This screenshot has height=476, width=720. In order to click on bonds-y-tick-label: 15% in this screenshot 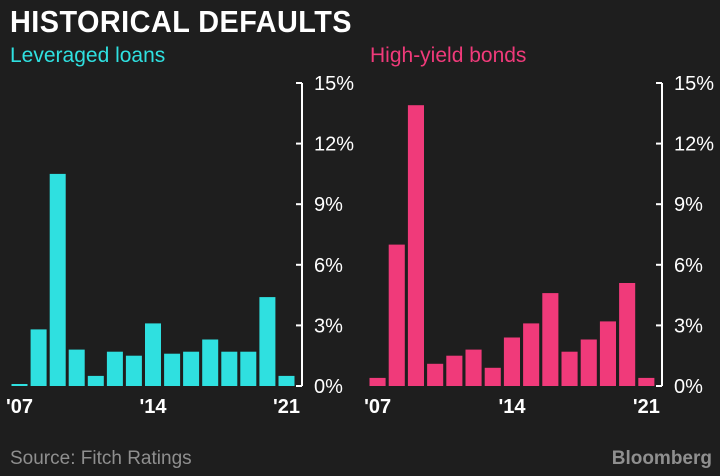, I will do `click(694, 84)`.